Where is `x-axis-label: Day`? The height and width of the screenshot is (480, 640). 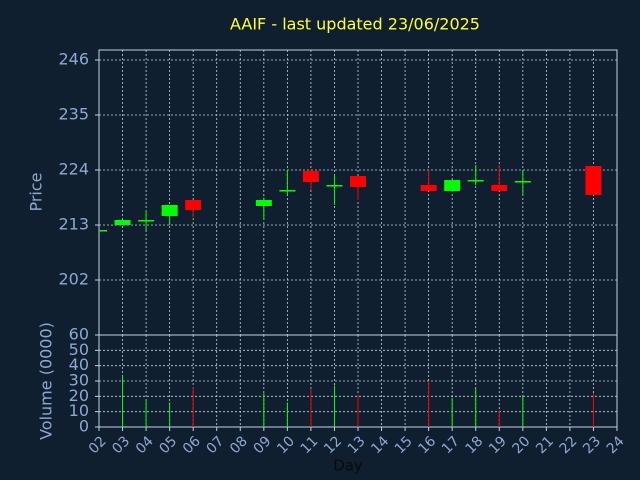 x-axis-label: Day is located at coordinates (348, 466).